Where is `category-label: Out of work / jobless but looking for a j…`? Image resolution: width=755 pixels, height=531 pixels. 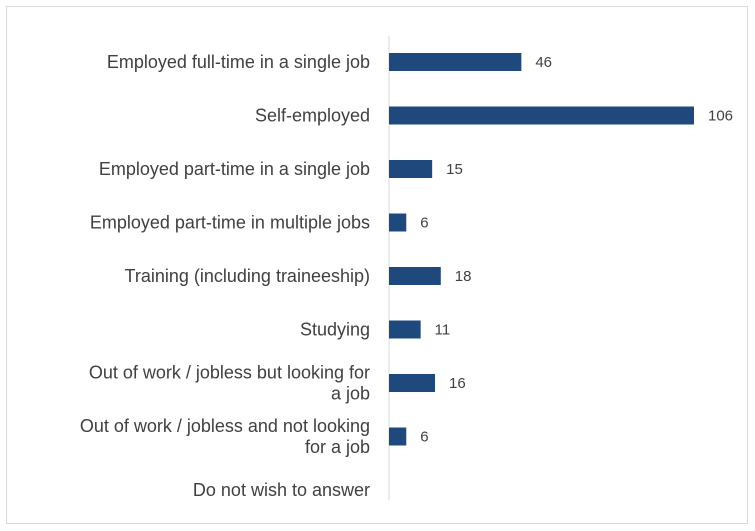 category-label: Out of work / jobless but looking for a j… is located at coordinates (229, 383).